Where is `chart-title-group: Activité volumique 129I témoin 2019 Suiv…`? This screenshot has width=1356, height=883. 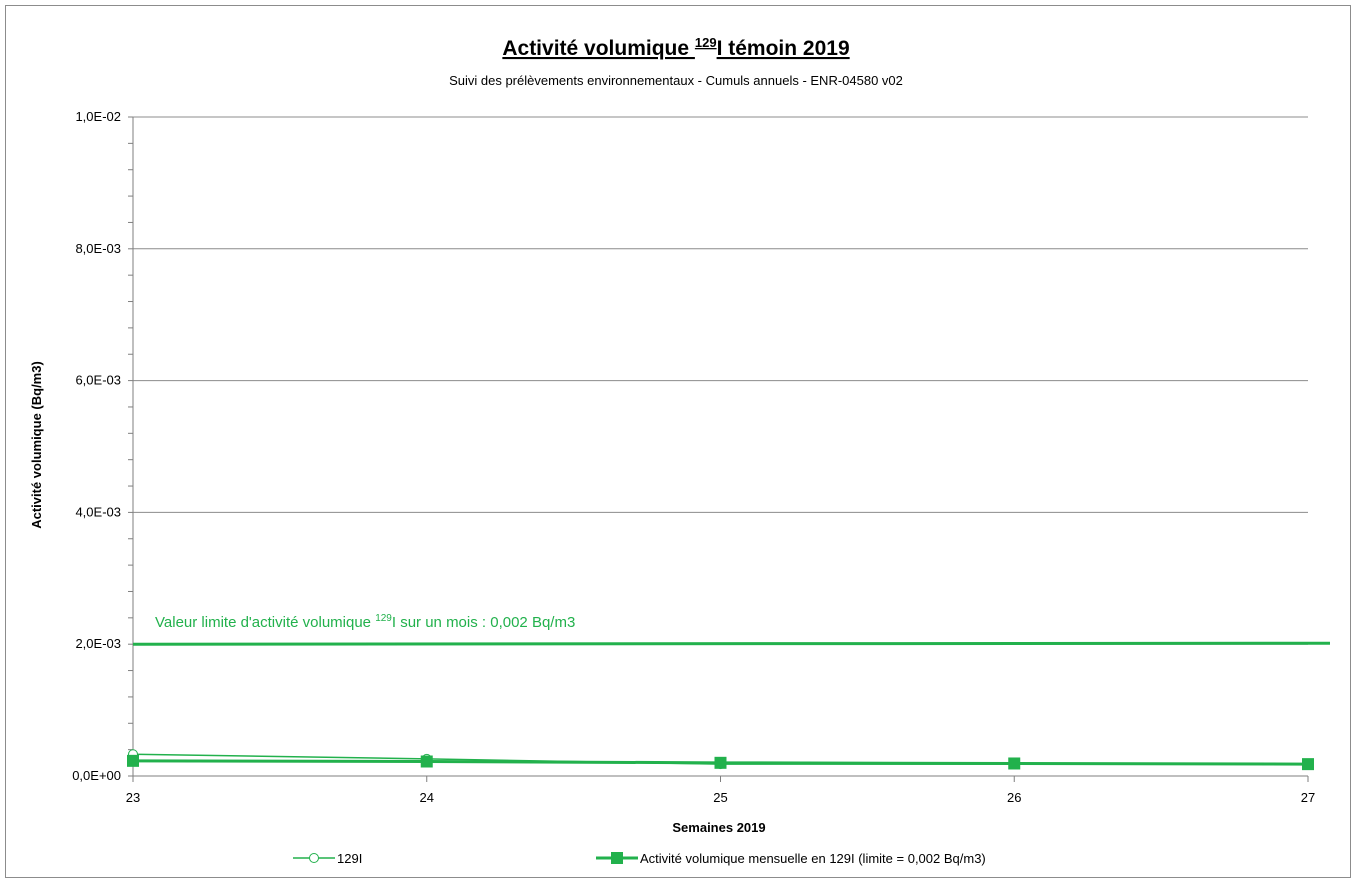 chart-title-group: Activité volumique 129I témoin 2019 Suiv… is located at coordinates (676, 61).